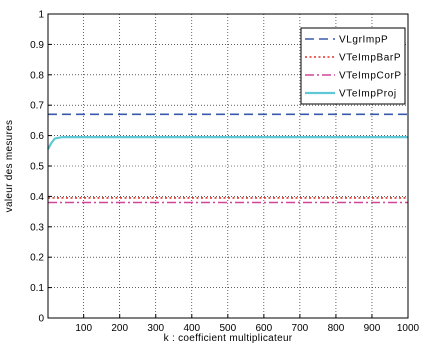 This screenshot has height=344, width=428. Describe the element at coordinates (37, 167) in the screenshot. I see `y-tick-label: 0.5` at that location.